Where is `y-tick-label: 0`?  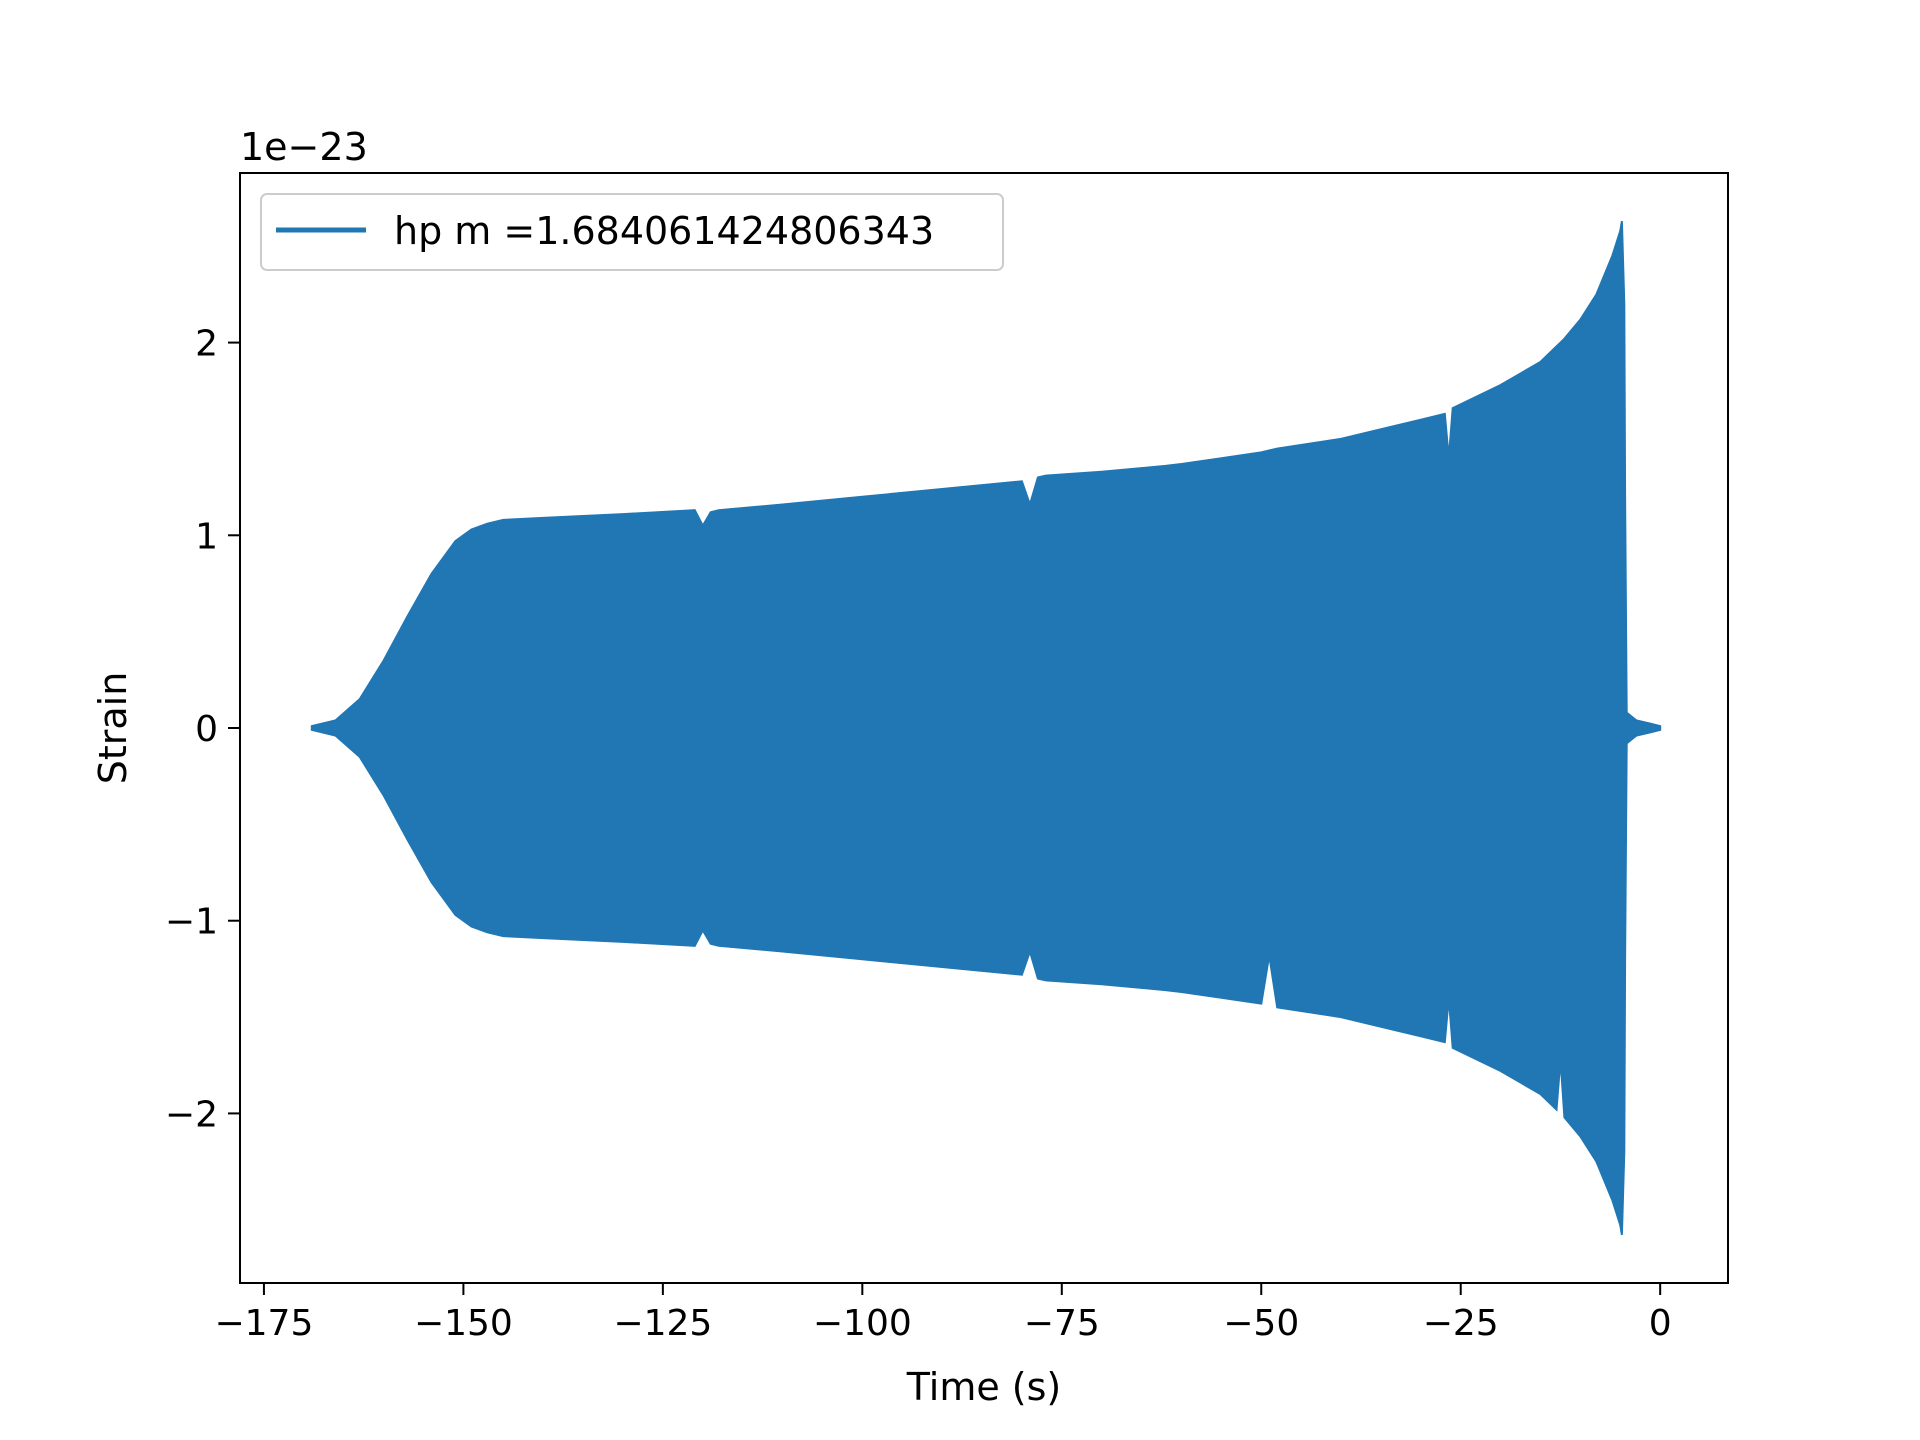 y-tick-label: 0 is located at coordinates (206, 729).